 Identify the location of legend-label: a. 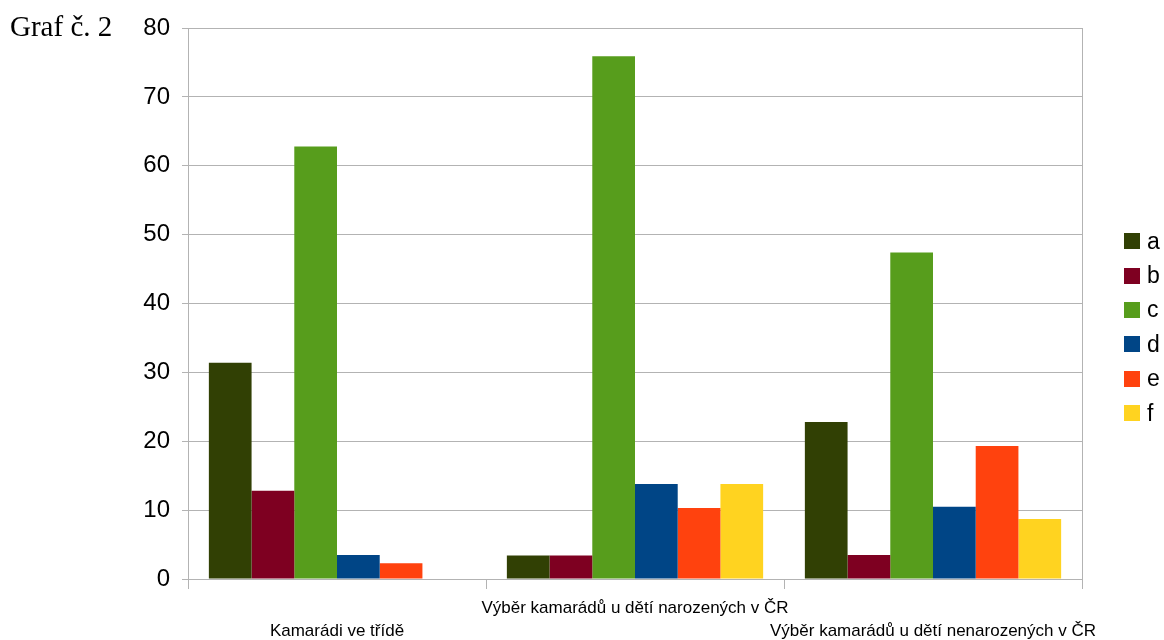
(1153, 241).